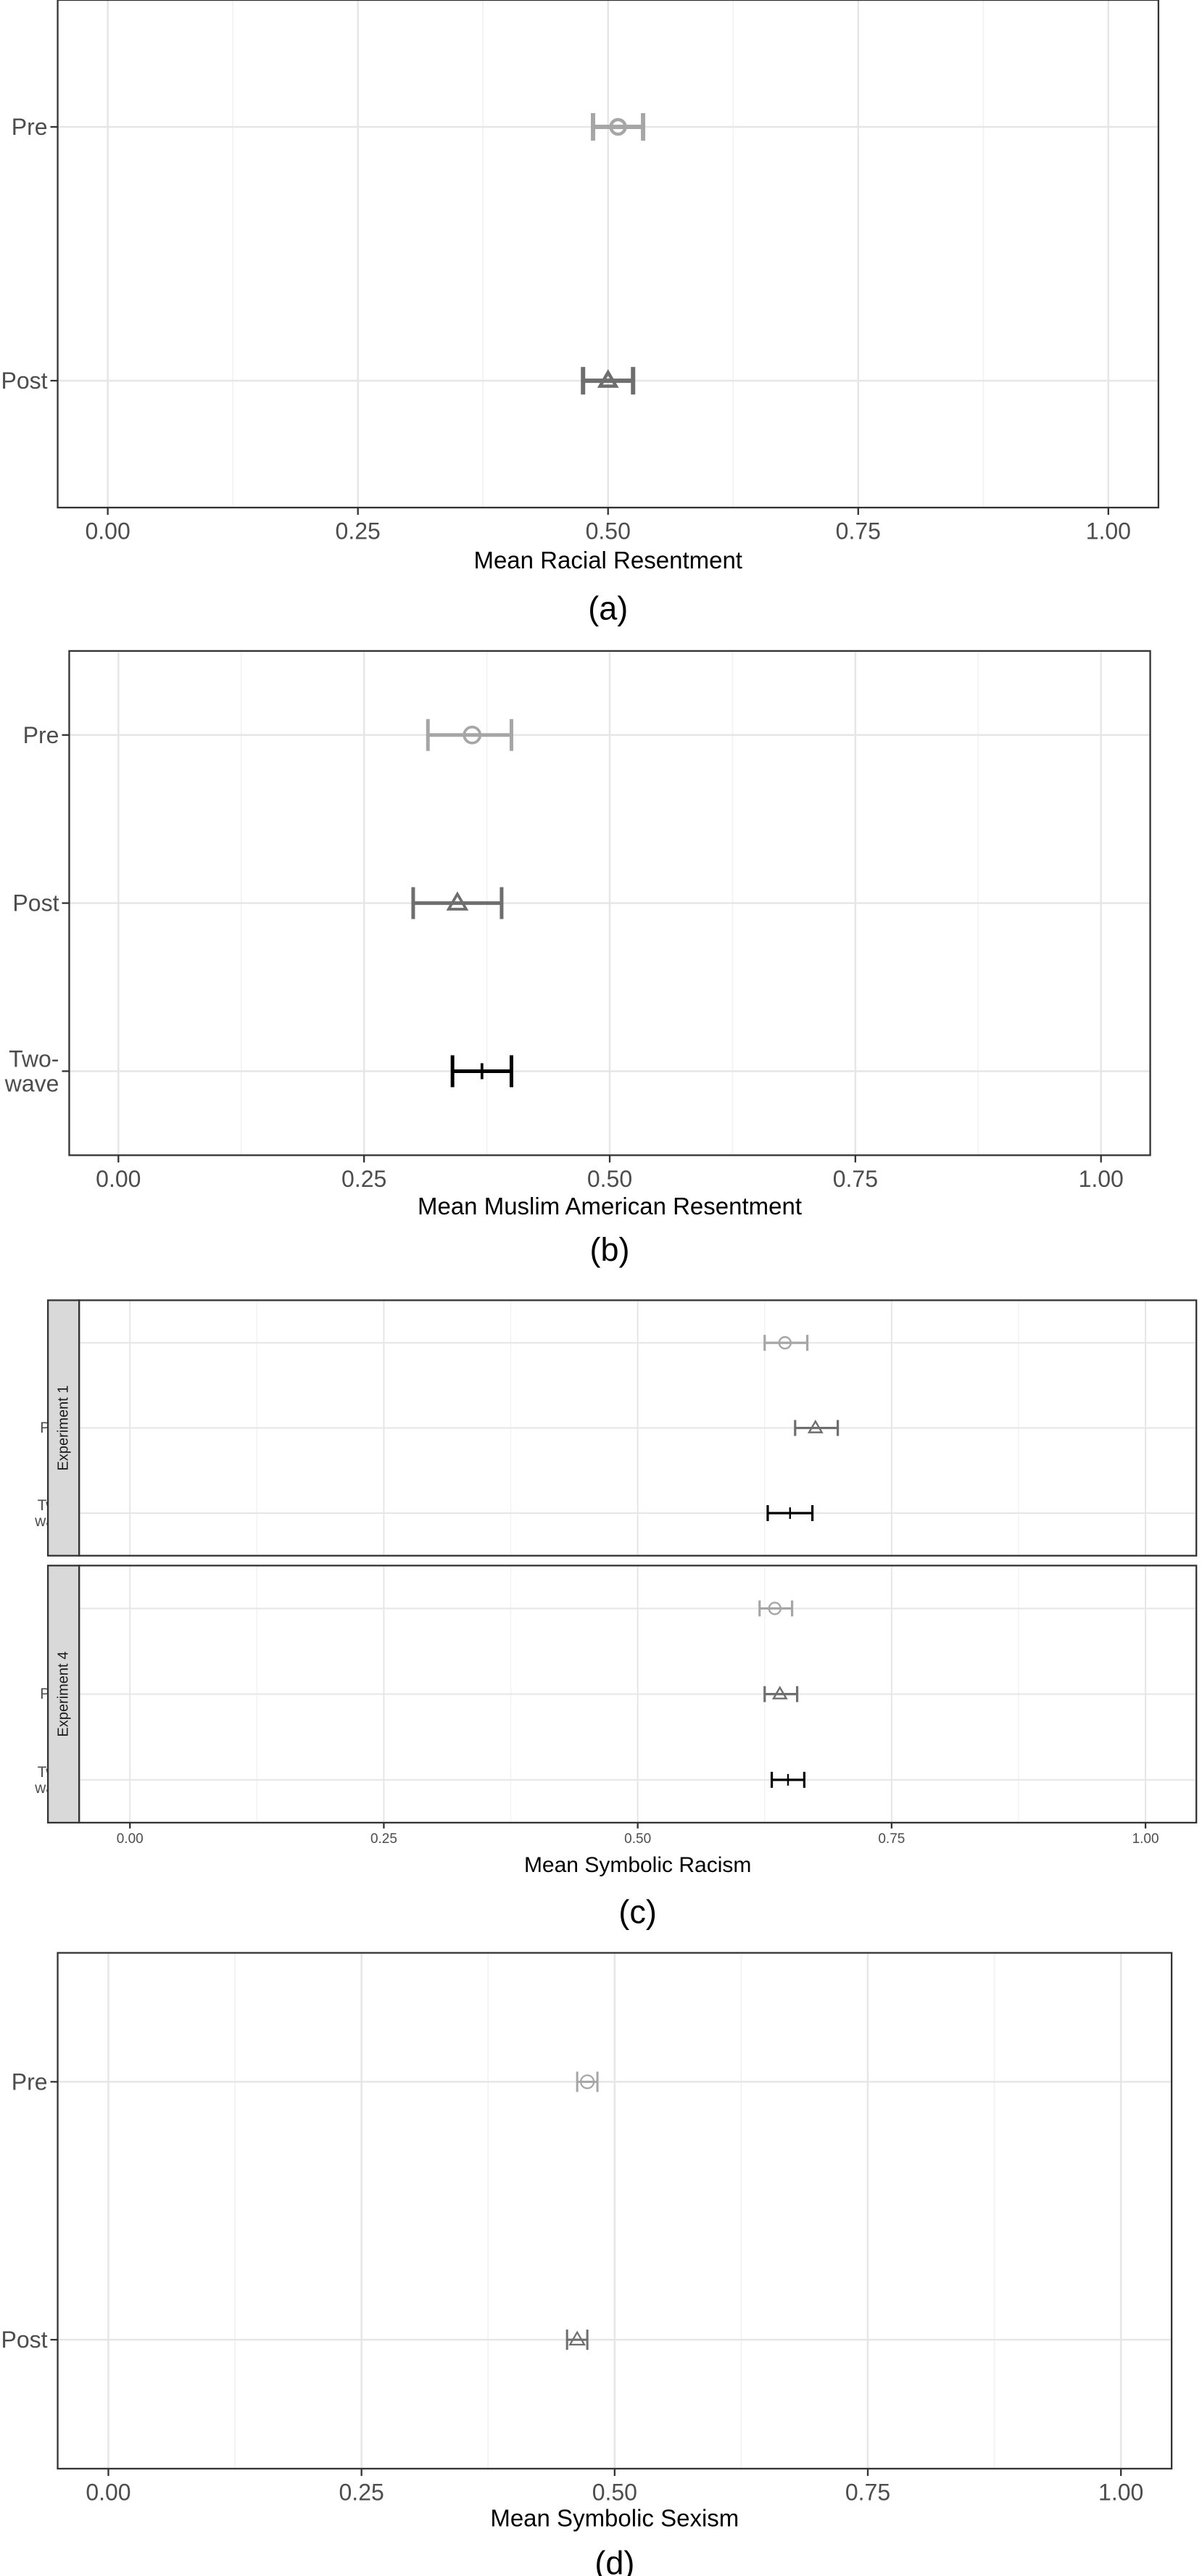 The height and width of the screenshot is (2576, 1202). Describe the element at coordinates (608, 608) in the screenshot. I see `panel-caption: (a)` at that location.